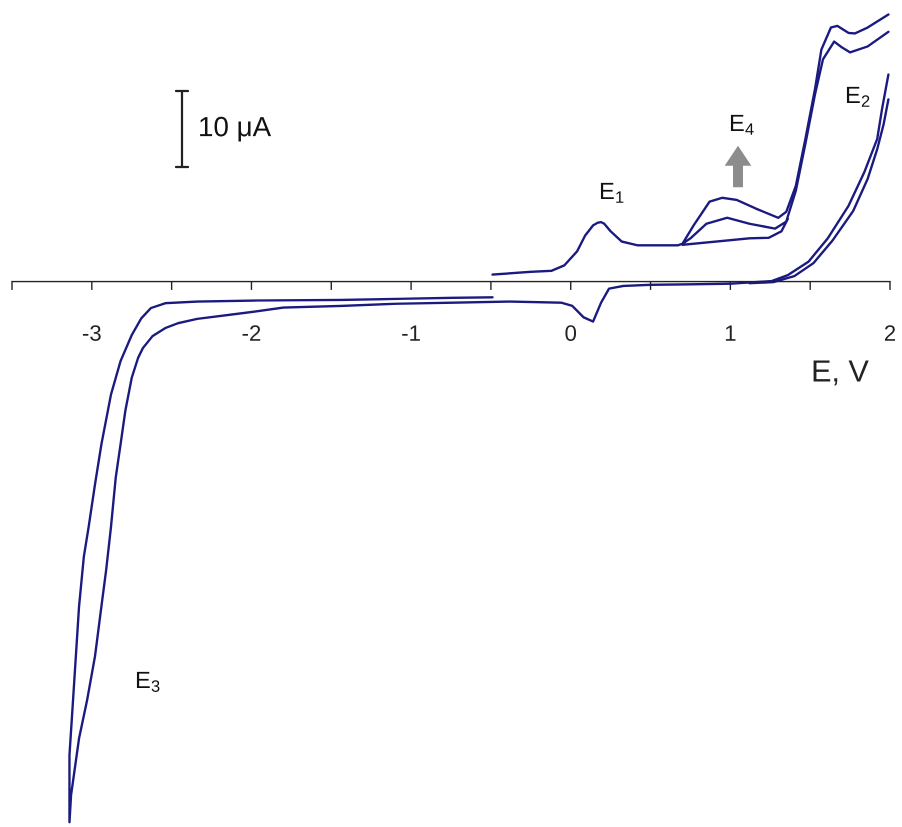 The image size is (902, 827). What do you see at coordinates (148, 682) in the screenshot?
I see `annotation: E$_{3}$` at bounding box center [148, 682].